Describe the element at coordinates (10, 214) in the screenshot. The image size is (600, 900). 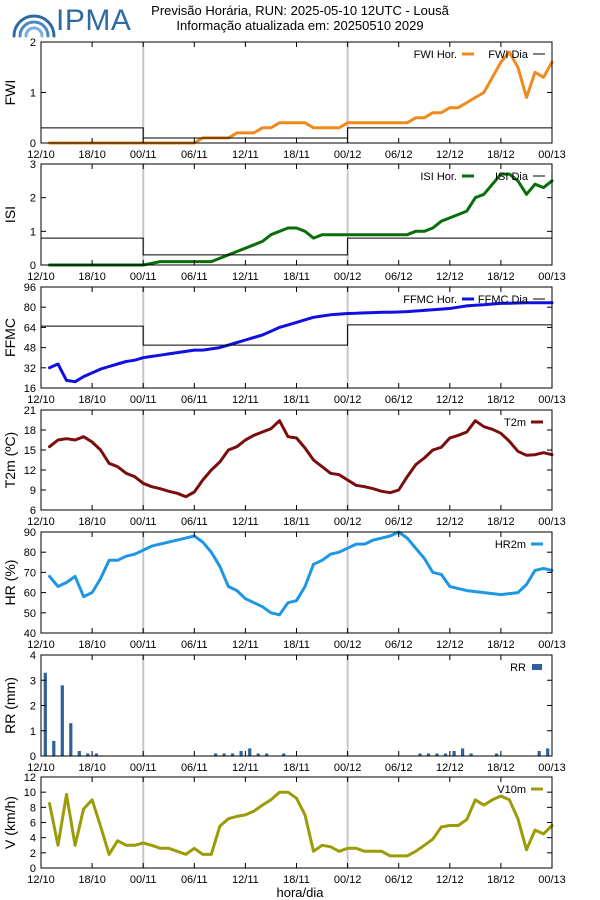
I see `y-axis-label: ISI` at that location.